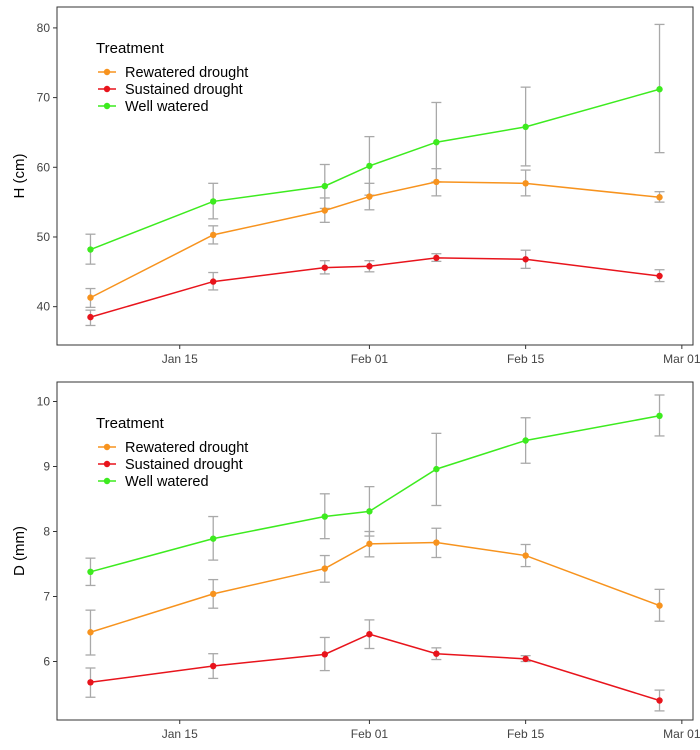 This screenshot has width=700, height=750. I want to click on y-tick-label: 40, so click(44, 307).